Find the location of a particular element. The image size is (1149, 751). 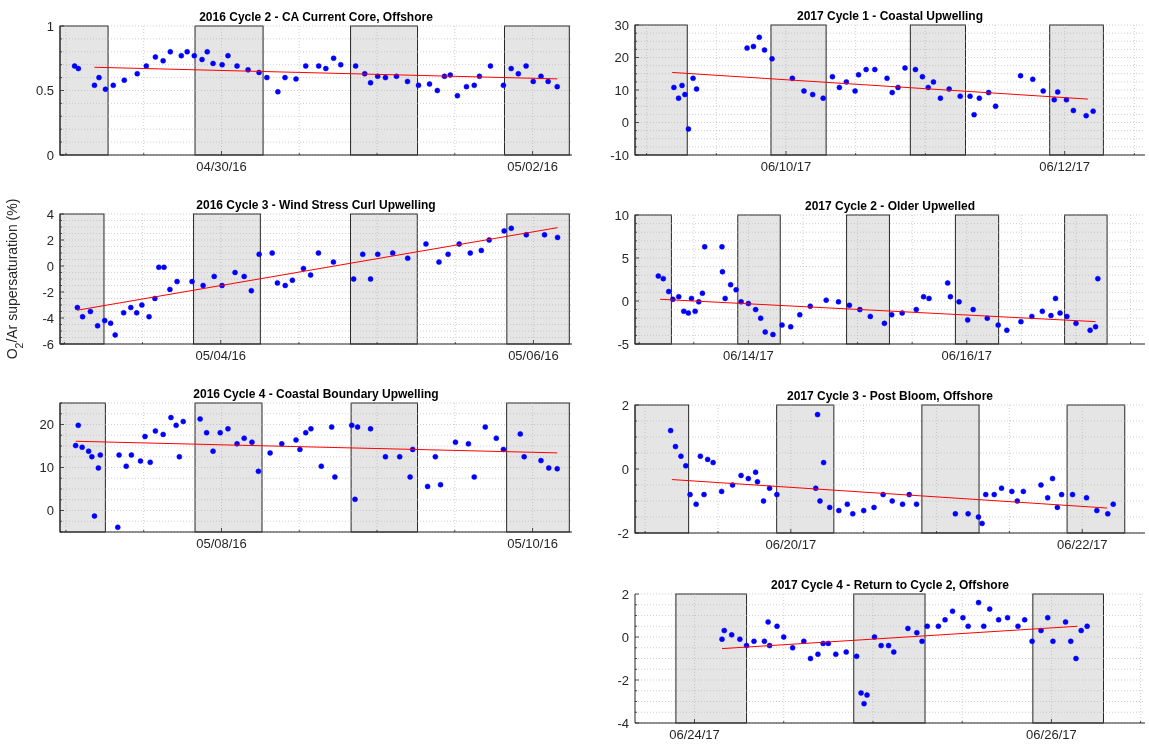

x-tick-label: 06/24/17 is located at coordinates (694, 734).